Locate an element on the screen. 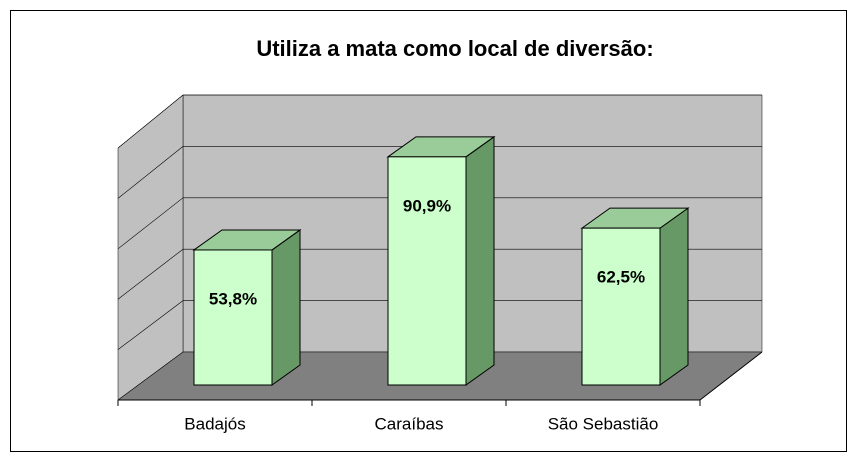 The height and width of the screenshot is (462, 857). value-label: 62,5% is located at coordinates (621, 277).